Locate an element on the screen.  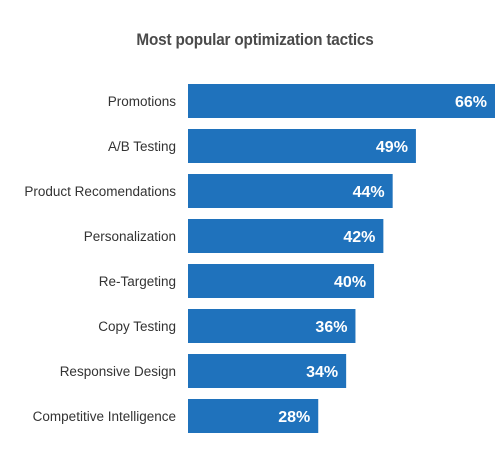
value-label: 40% is located at coordinates (350, 282).